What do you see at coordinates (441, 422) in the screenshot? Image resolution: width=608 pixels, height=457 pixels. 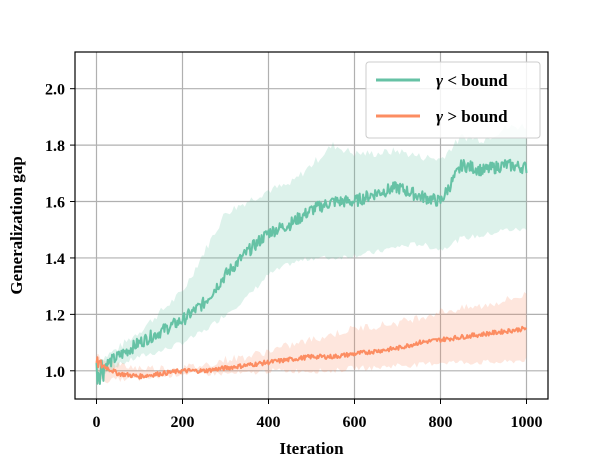 I see `x-tick-label: 800` at bounding box center [441, 422].